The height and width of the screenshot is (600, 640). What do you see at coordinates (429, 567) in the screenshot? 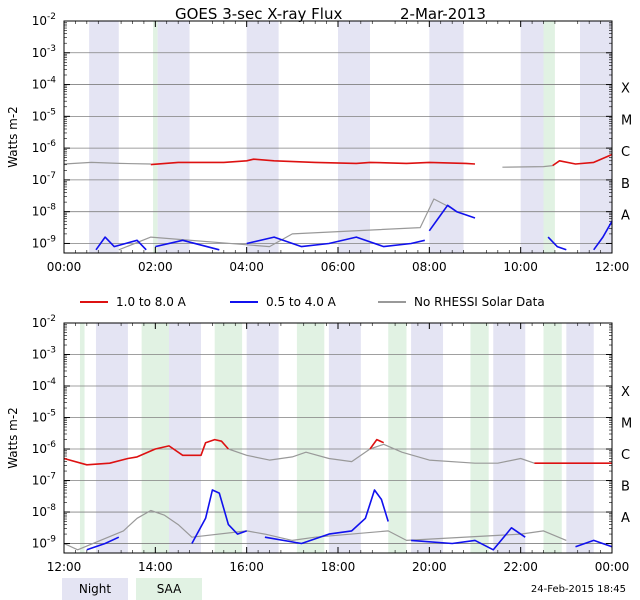
I see `x-tick-label: 20:00` at bounding box center [429, 567].